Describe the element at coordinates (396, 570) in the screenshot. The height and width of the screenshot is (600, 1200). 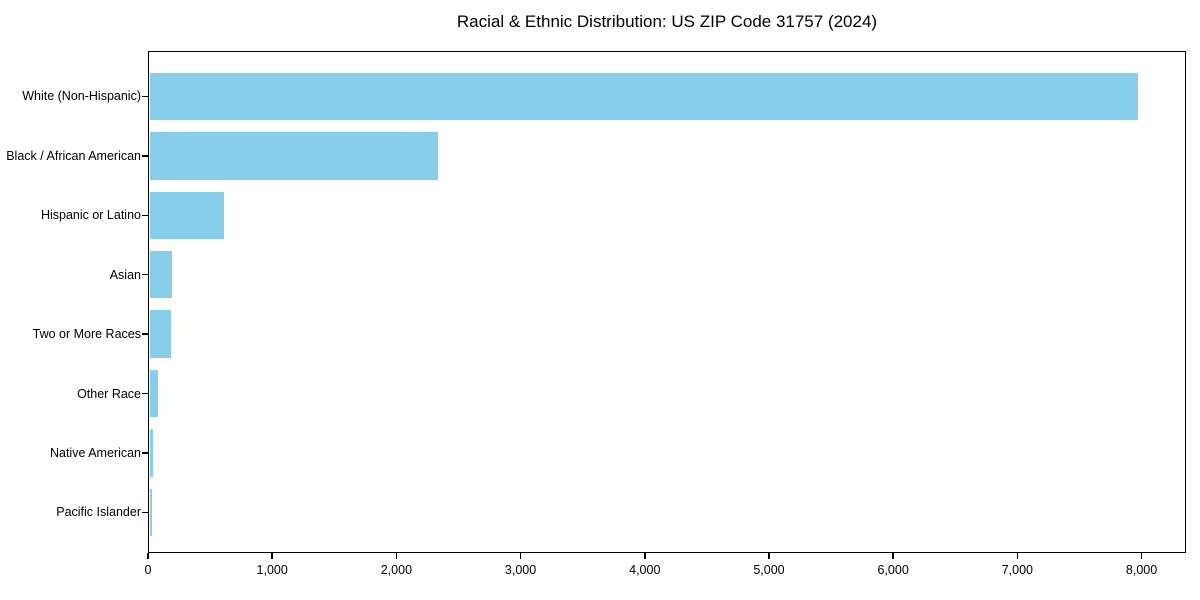
I see `x-tick-label-2000: 2,000` at that location.